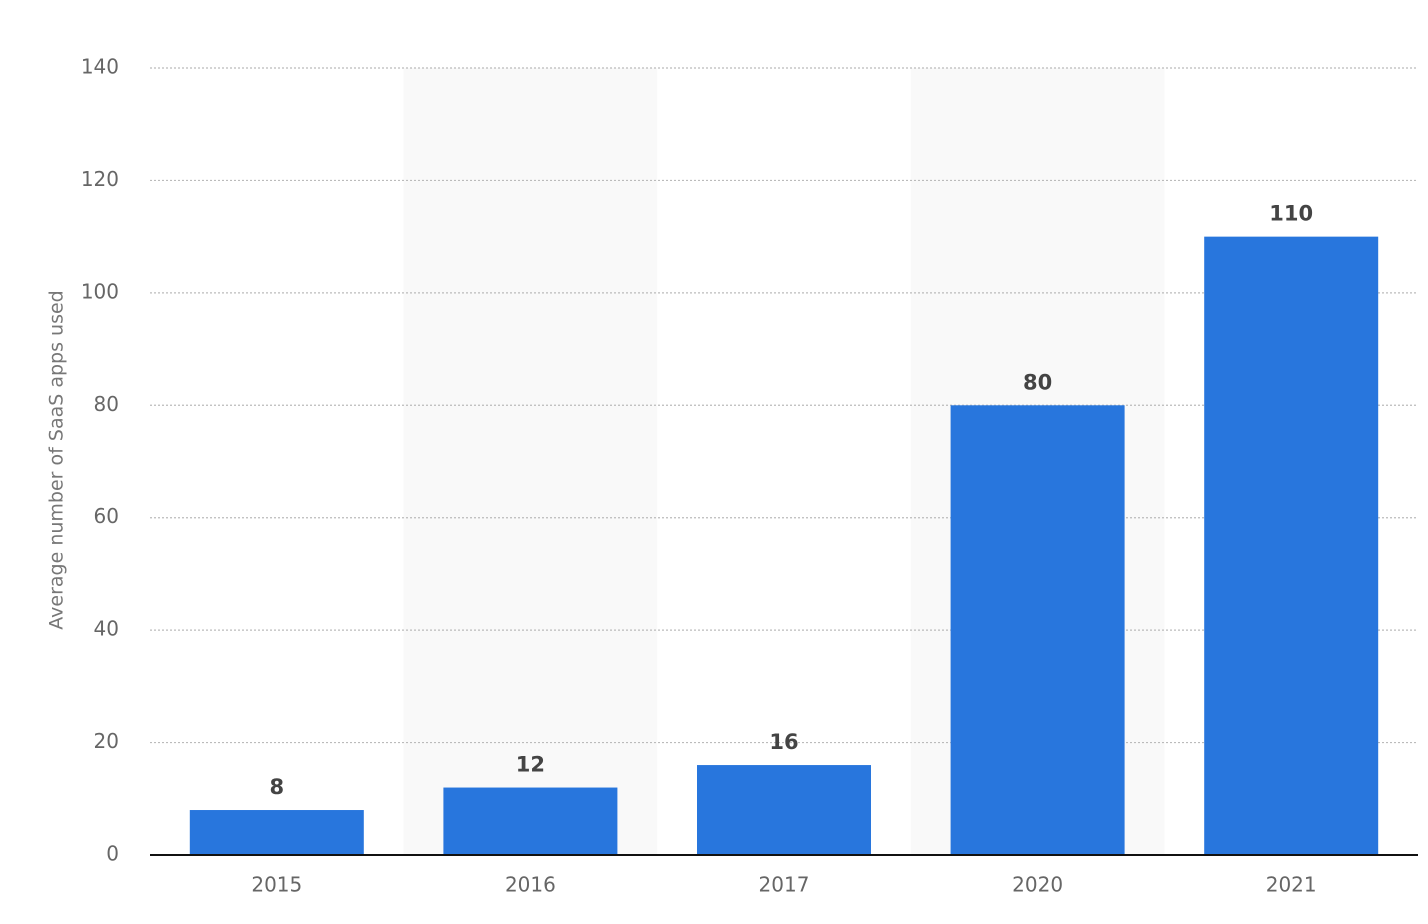 Image resolution: width=1428 pixels, height=924 pixels. I want to click on x-tick-label: 2015, so click(276, 885).